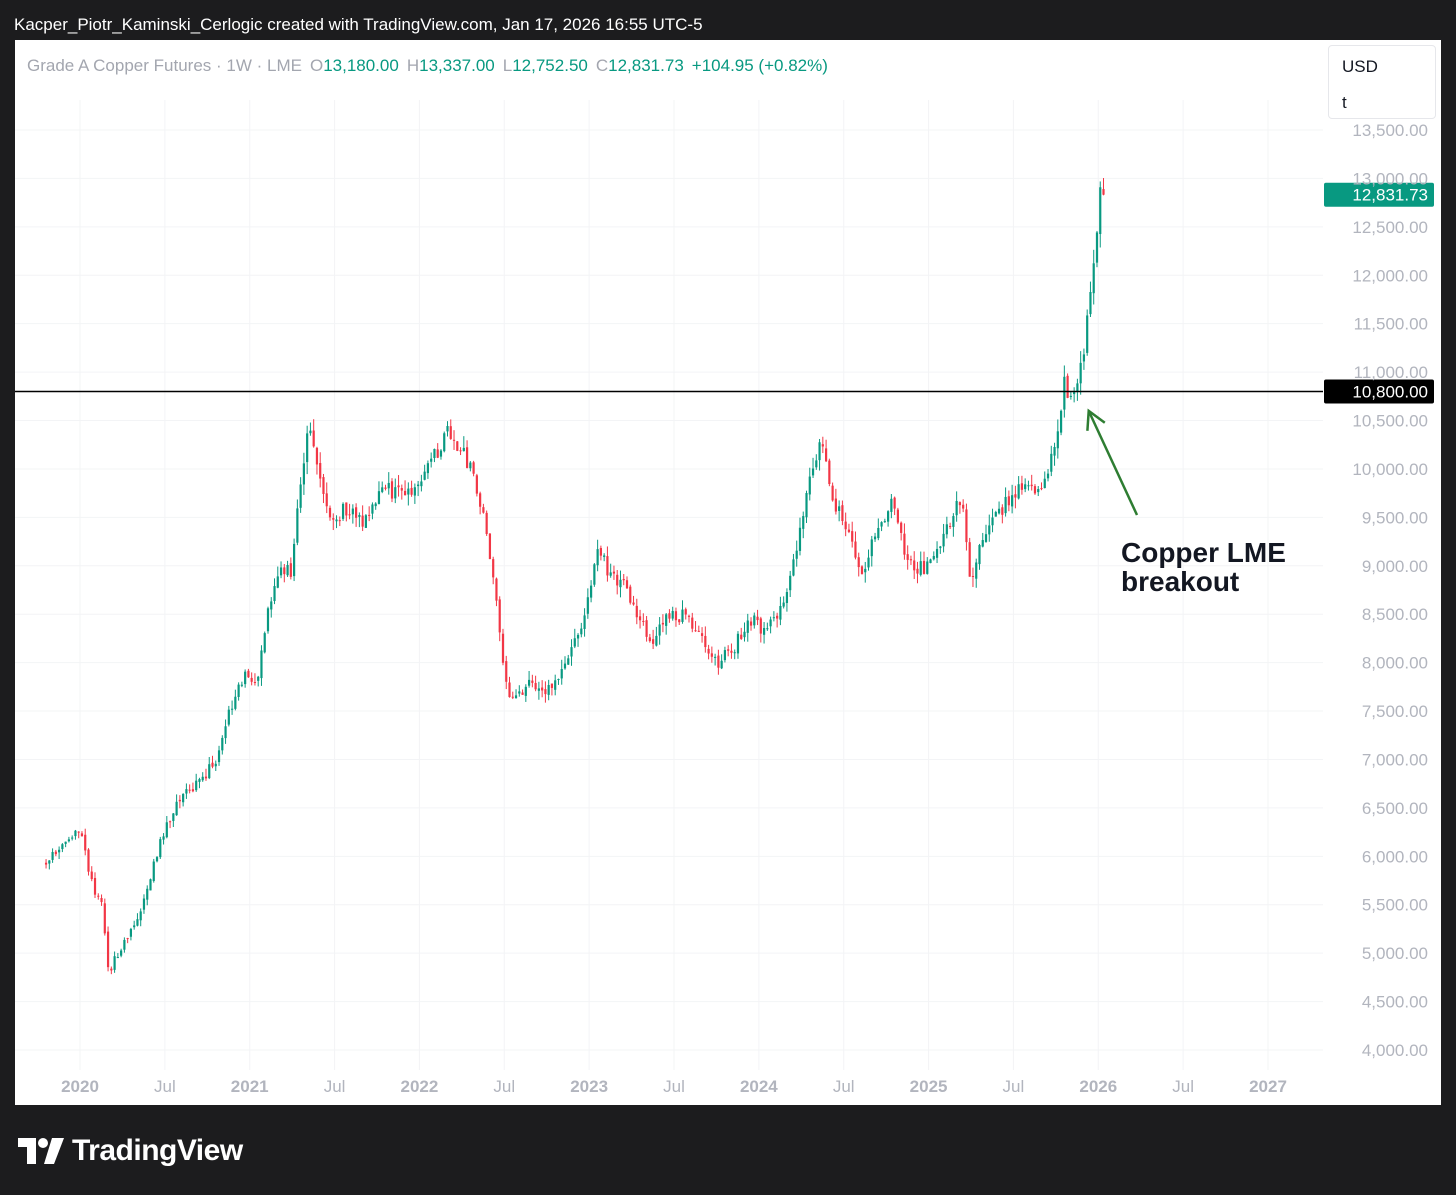  Describe the element at coordinates (1395, 663) in the screenshot. I see `y-tick-label: 8,000.00` at that location.